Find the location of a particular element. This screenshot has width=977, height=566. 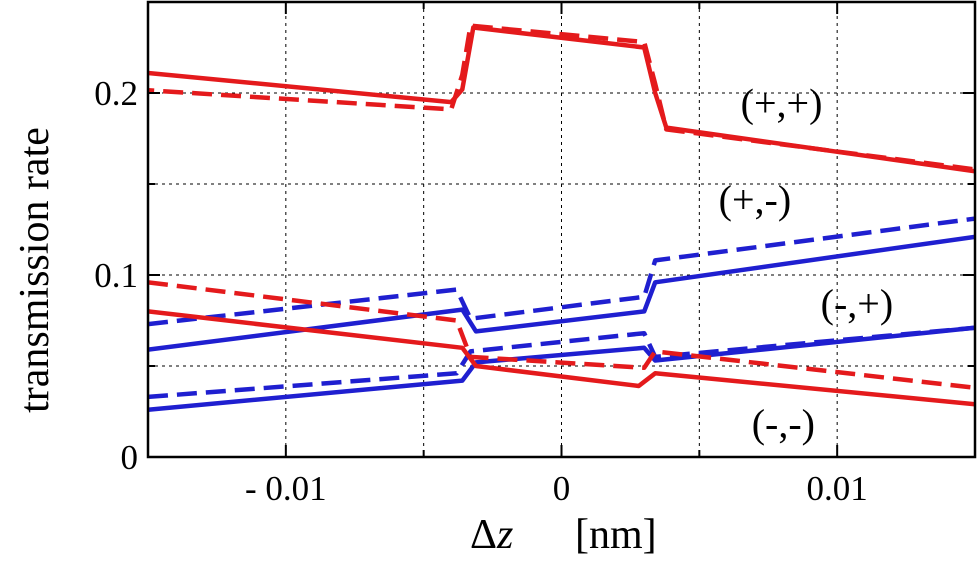

y-axis-label: transmission rate is located at coordinates (35, 270).